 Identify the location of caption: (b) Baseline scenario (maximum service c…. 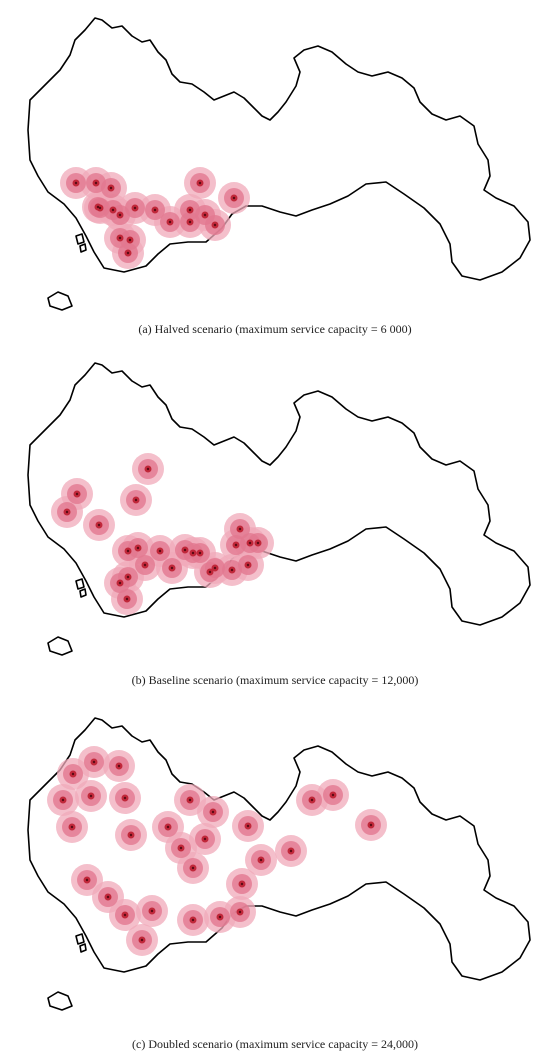
(275, 680).